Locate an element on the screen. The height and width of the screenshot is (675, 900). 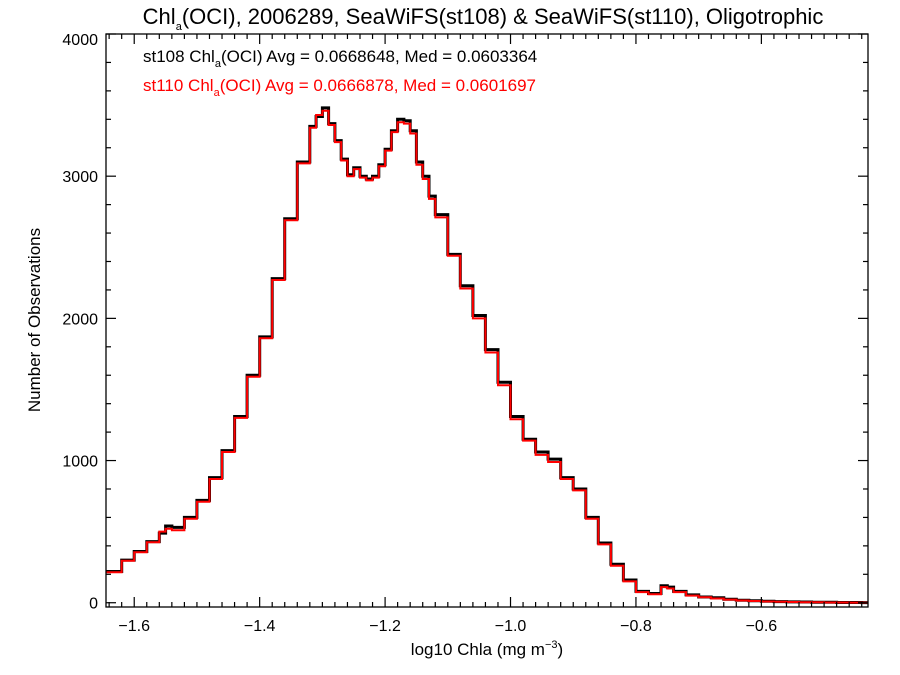
x-tick-label: −0.8 is located at coordinates (636, 626).